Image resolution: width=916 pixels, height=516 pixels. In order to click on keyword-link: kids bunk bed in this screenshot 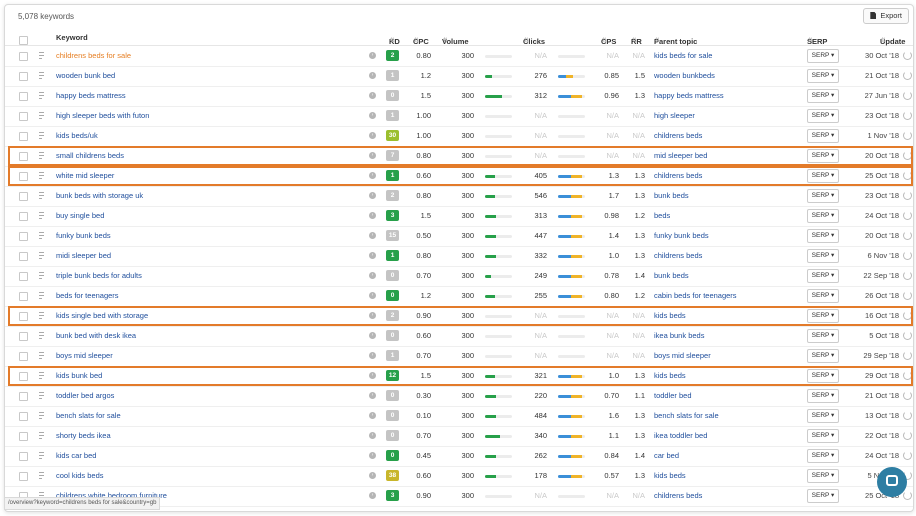, I will do `click(79, 375)`.